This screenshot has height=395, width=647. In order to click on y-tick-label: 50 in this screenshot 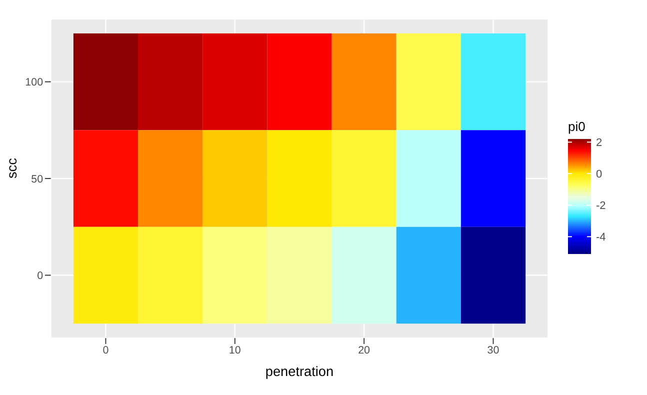, I will do `click(37, 179)`.